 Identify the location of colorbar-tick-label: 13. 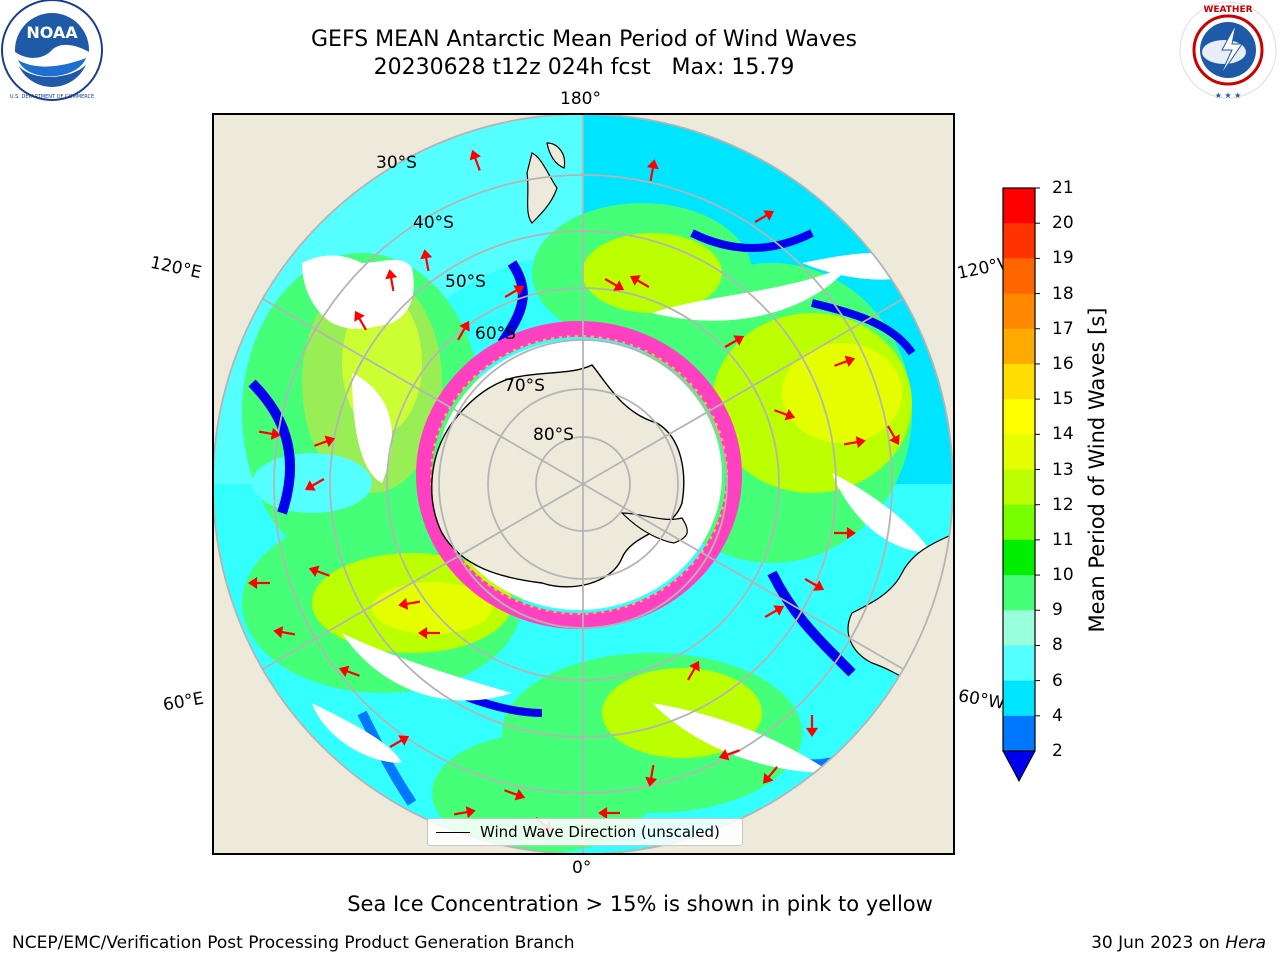
(1063, 469).